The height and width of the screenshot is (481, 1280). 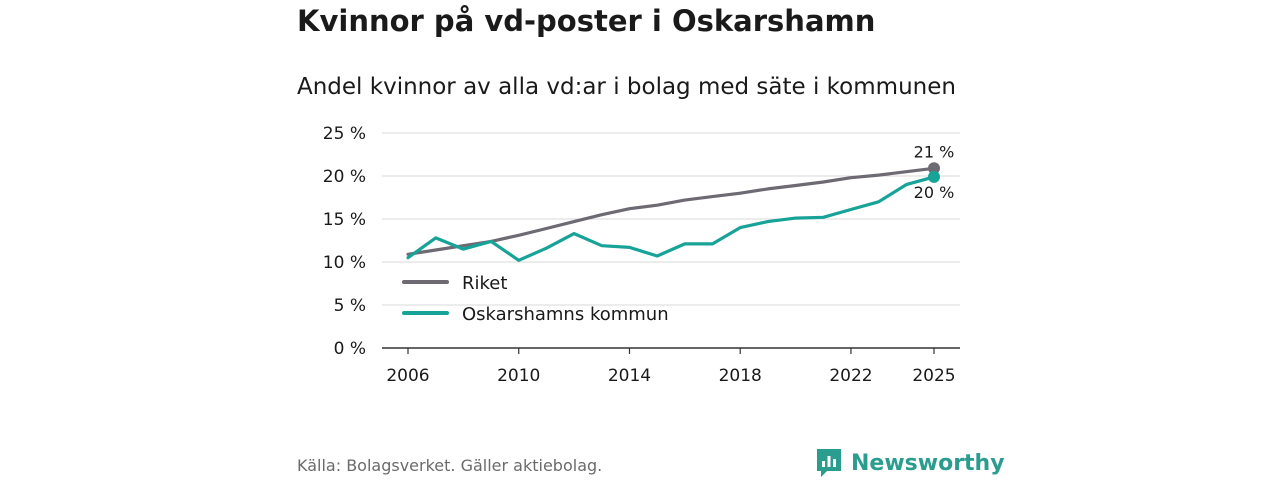 What do you see at coordinates (586, 21) in the screenshot?
I see `chart-title: Kvinnor på vd-poster i Oskarshamn` at bounding box center [586, 21].